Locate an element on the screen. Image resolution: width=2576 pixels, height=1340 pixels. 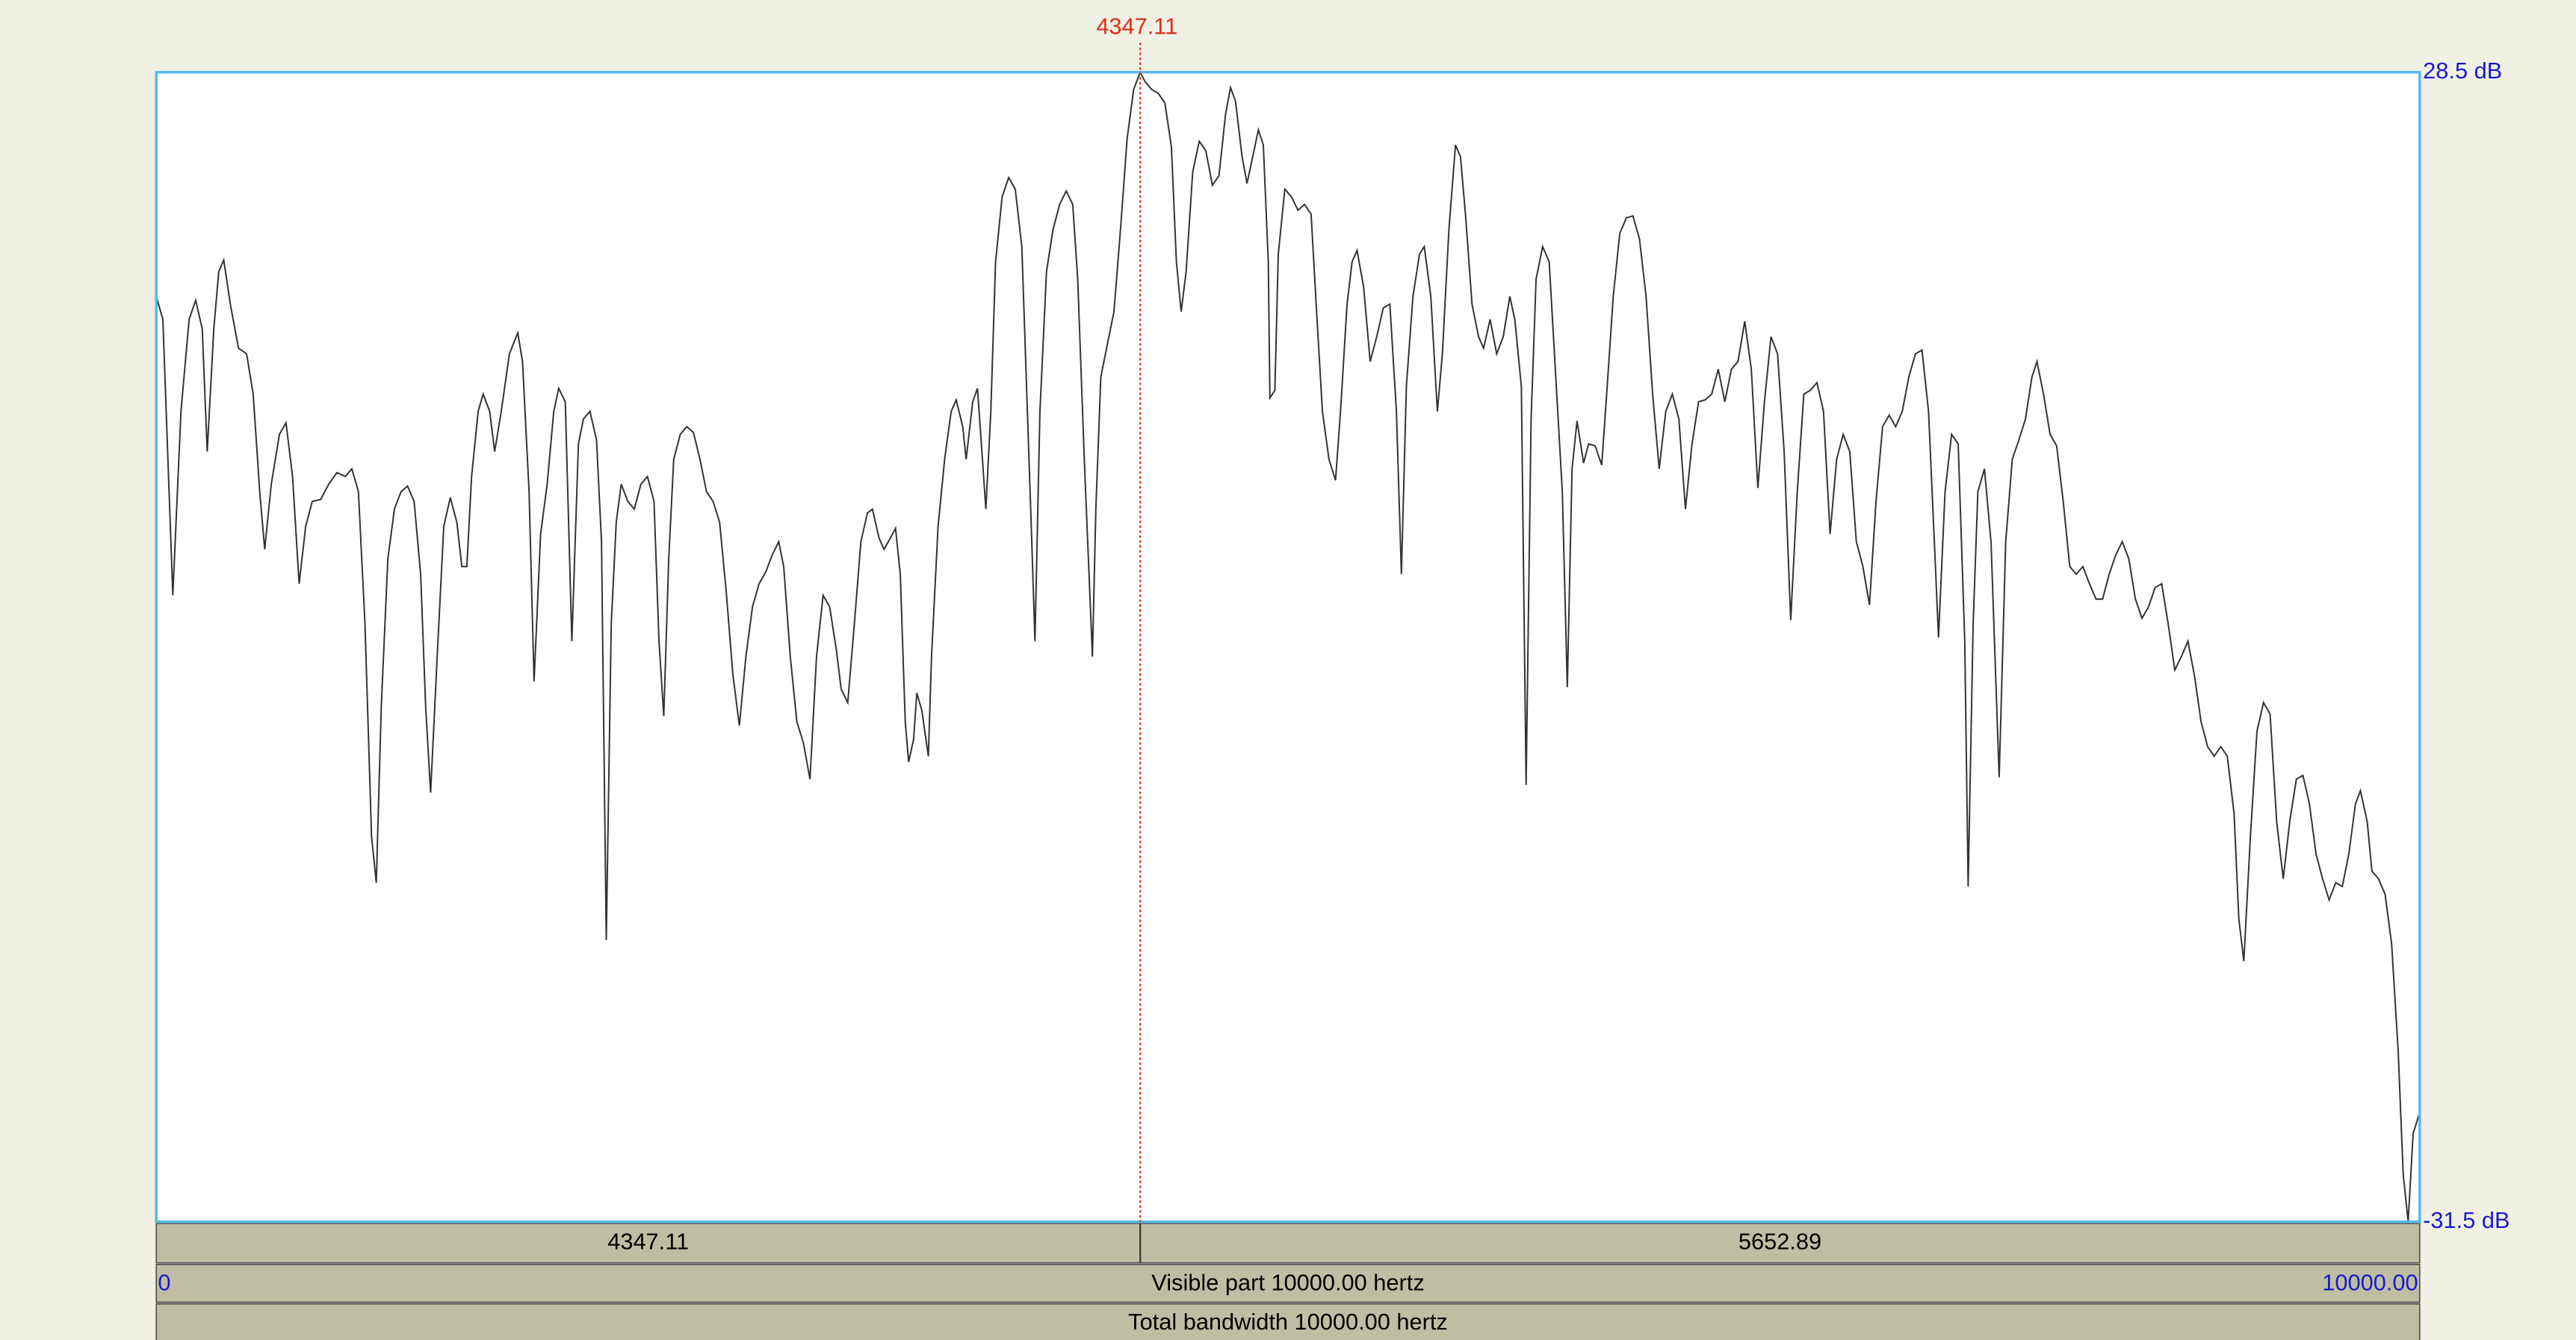
cursor-label: 4347.11 is located at coordinates (1136, 26).